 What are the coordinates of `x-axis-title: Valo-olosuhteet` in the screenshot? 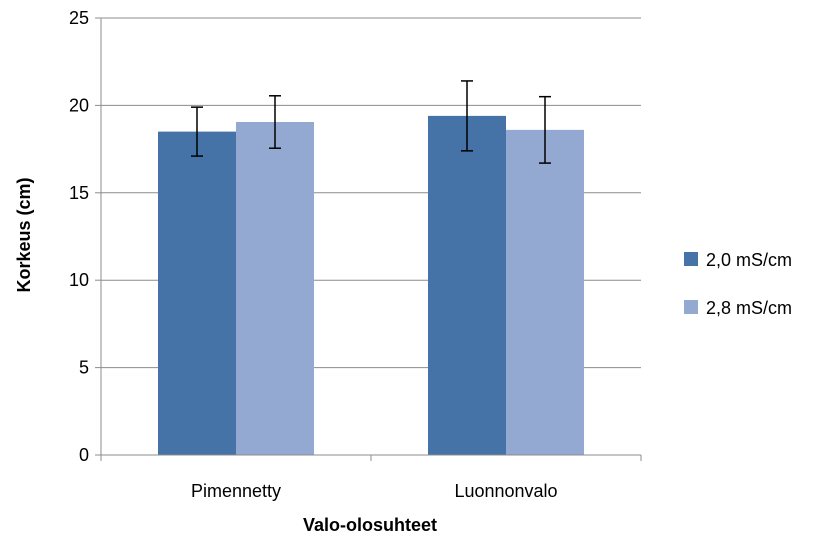 It's located at (370, 525).